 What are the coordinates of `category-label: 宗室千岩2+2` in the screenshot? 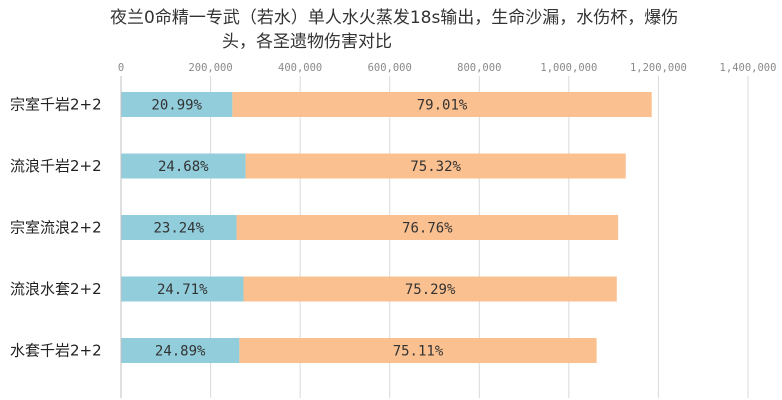 It's located at (56, 105).